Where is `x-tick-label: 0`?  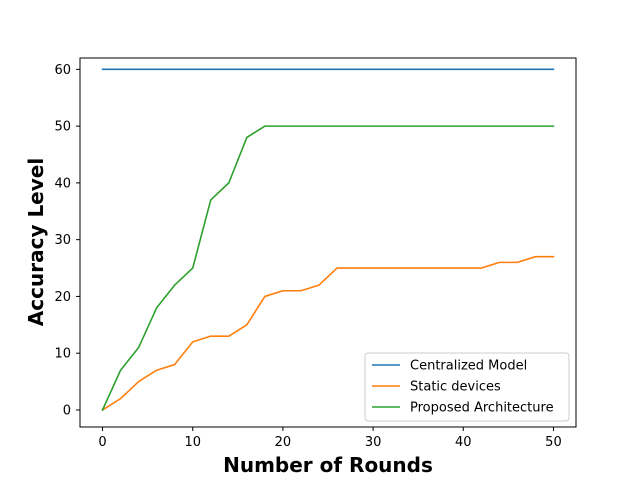
x-tick-label: 0 is located at coordinates (102, 442).